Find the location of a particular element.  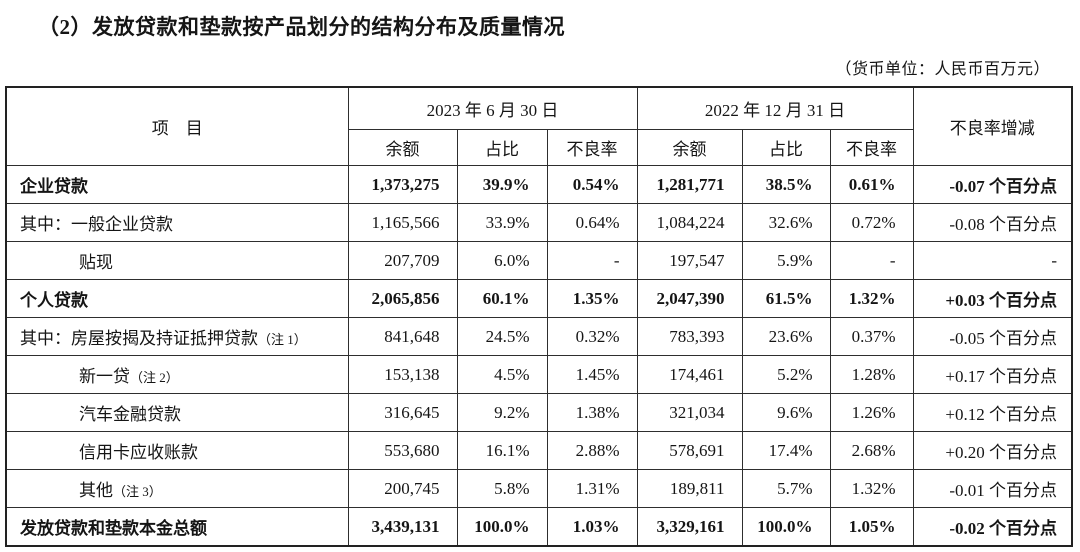

cell-npl-change: - is located at coordinates (992, 260).